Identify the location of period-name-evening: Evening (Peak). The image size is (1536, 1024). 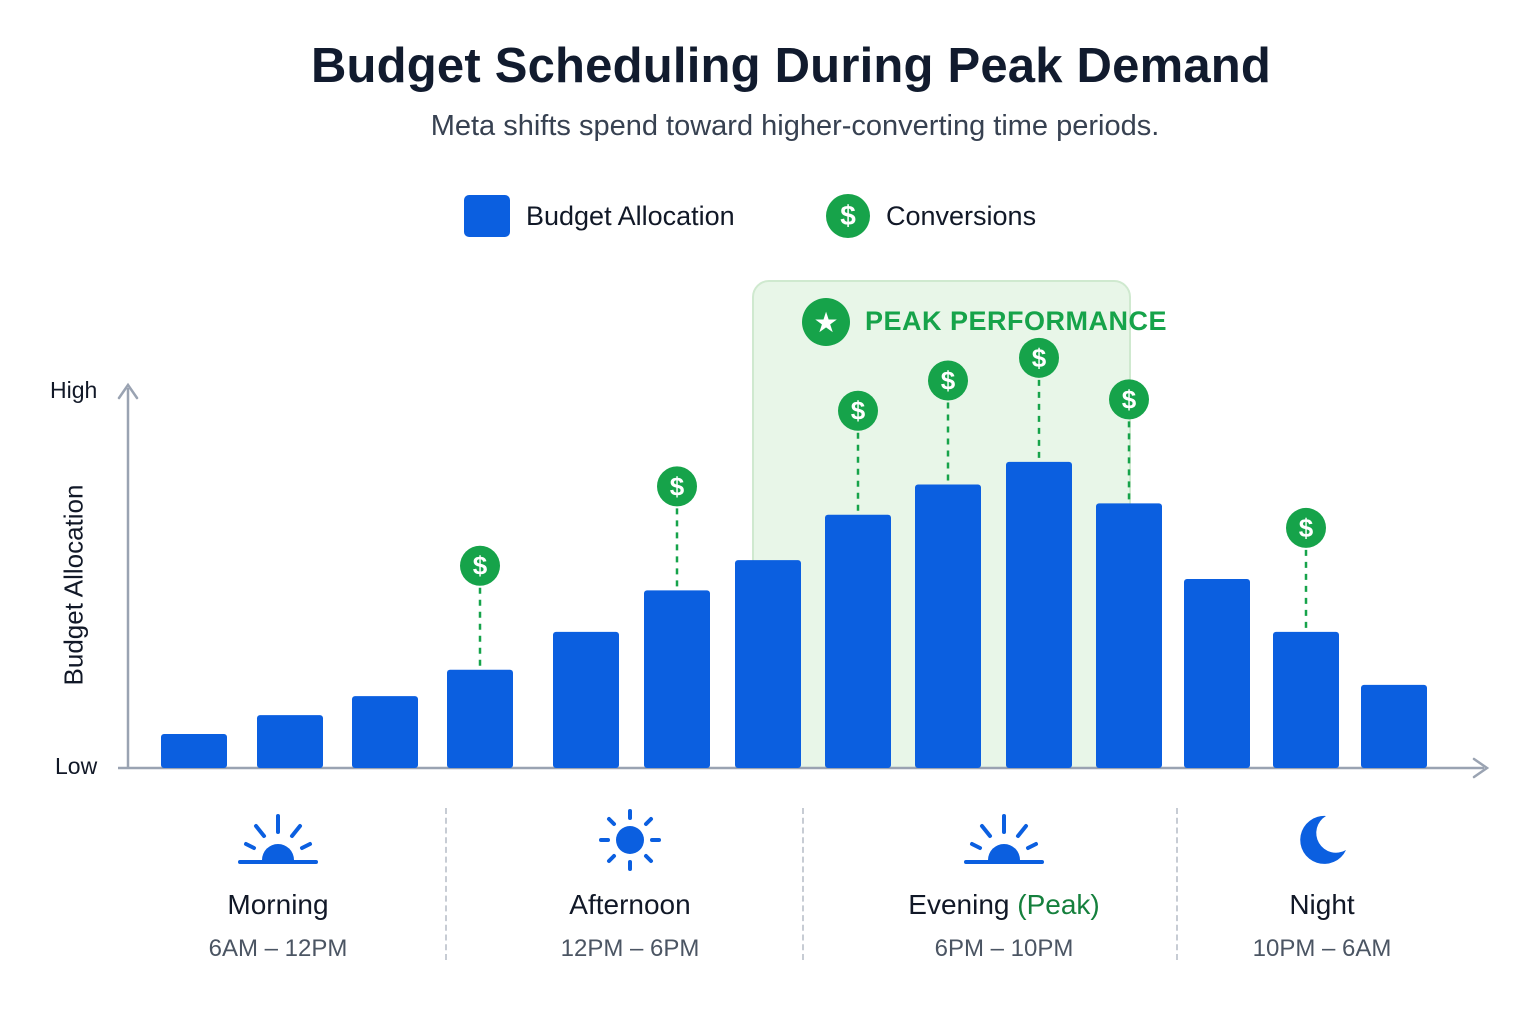
(1004, 905).